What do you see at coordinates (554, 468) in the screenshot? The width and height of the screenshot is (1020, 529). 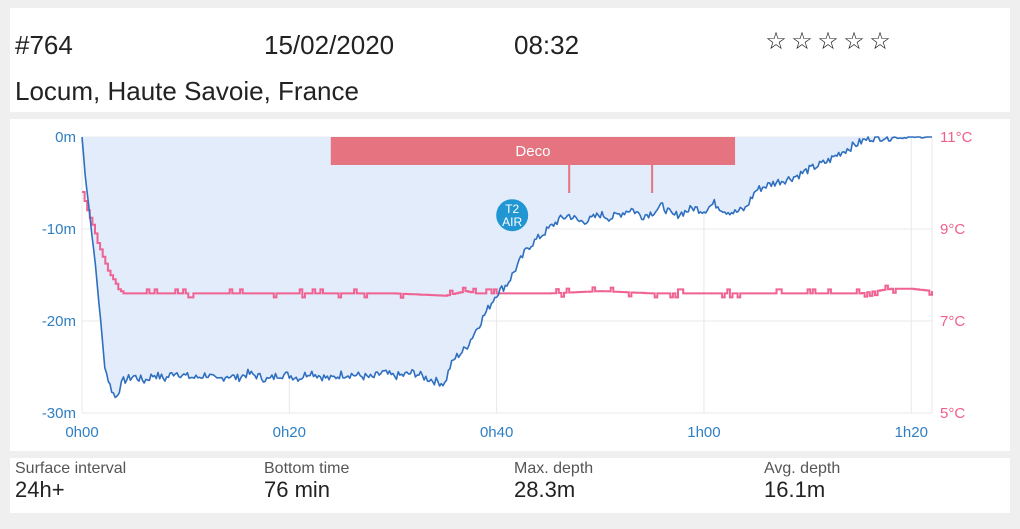 I see `stat-label: Max. depth` at bounding box center [554, 468].